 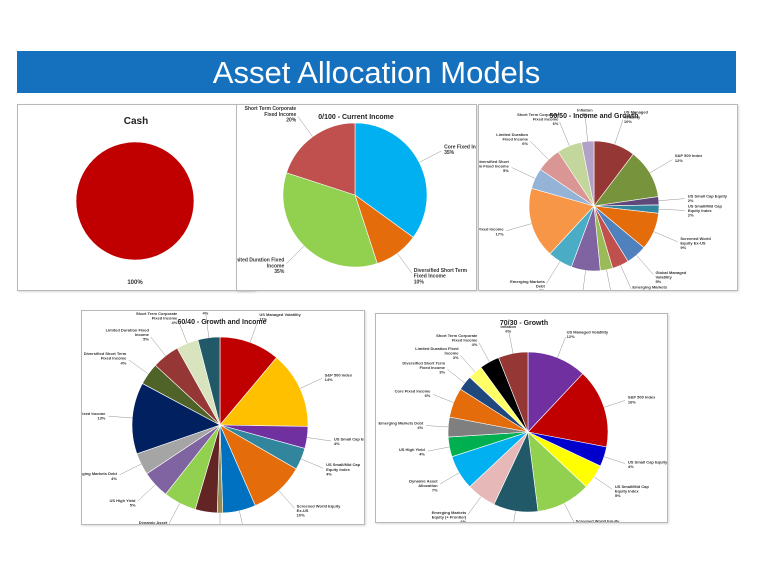 I want to click on slice-label: Limited Duration Fixed Income 3%, so click(x=437, y=353).